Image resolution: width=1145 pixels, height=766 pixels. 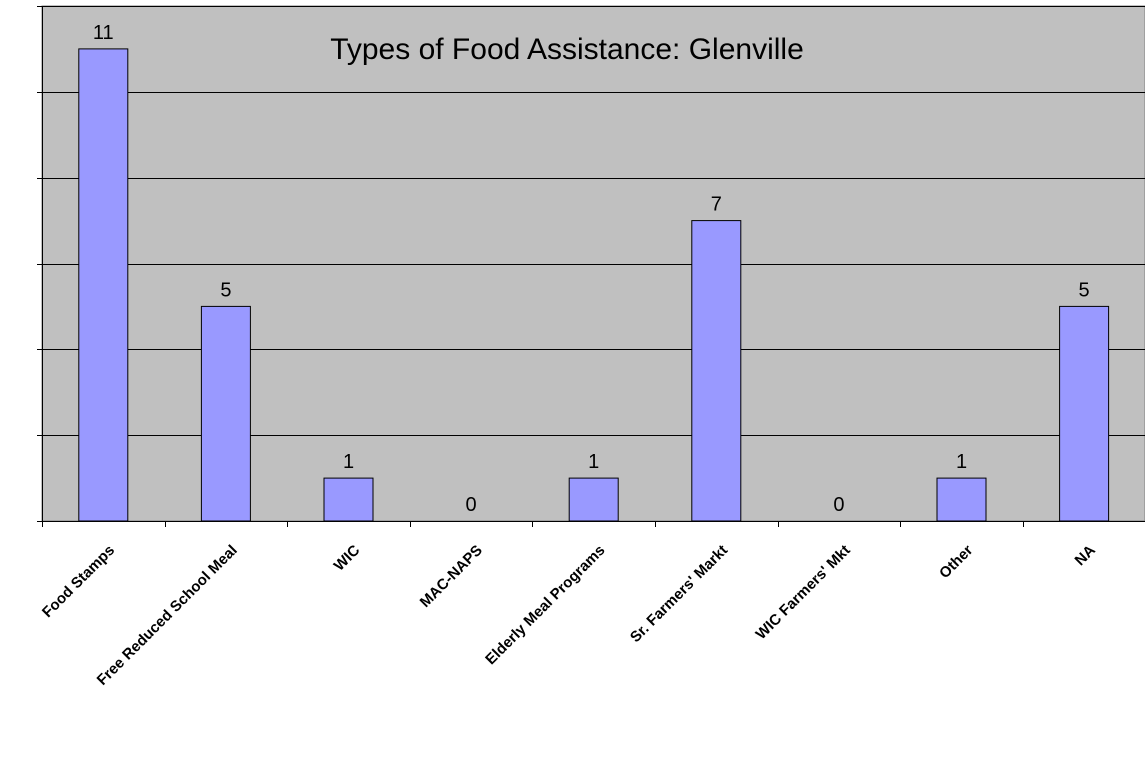 What do you see at coordinates (679, 594) in the screenshot?
I see `x-tick-label: Sr. Farmers' Markt` at bounding box center [679, 594].